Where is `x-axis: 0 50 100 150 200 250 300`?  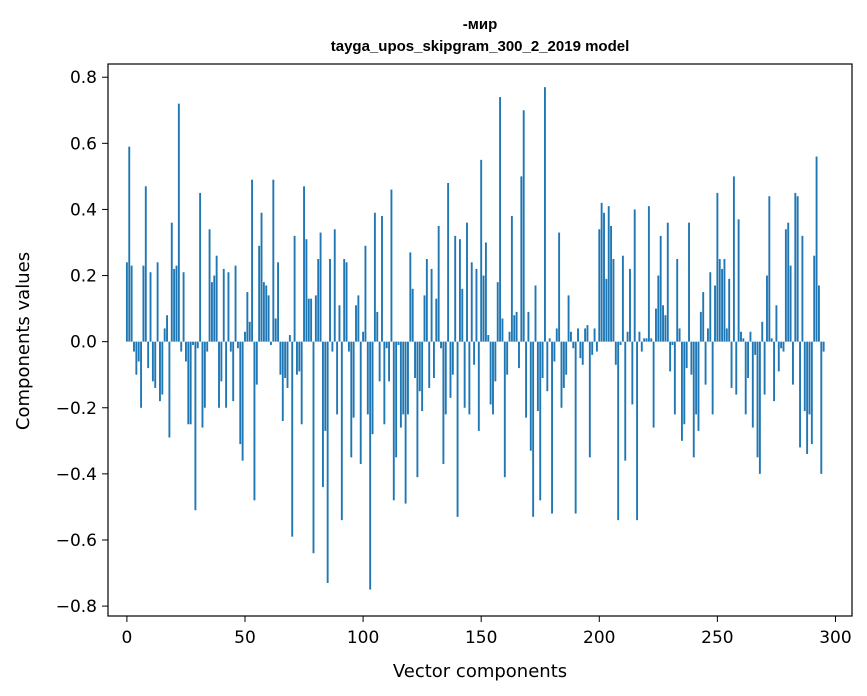
x-axis: 0 50 100 150 200 250 300 is located at coordinates (486, 632).